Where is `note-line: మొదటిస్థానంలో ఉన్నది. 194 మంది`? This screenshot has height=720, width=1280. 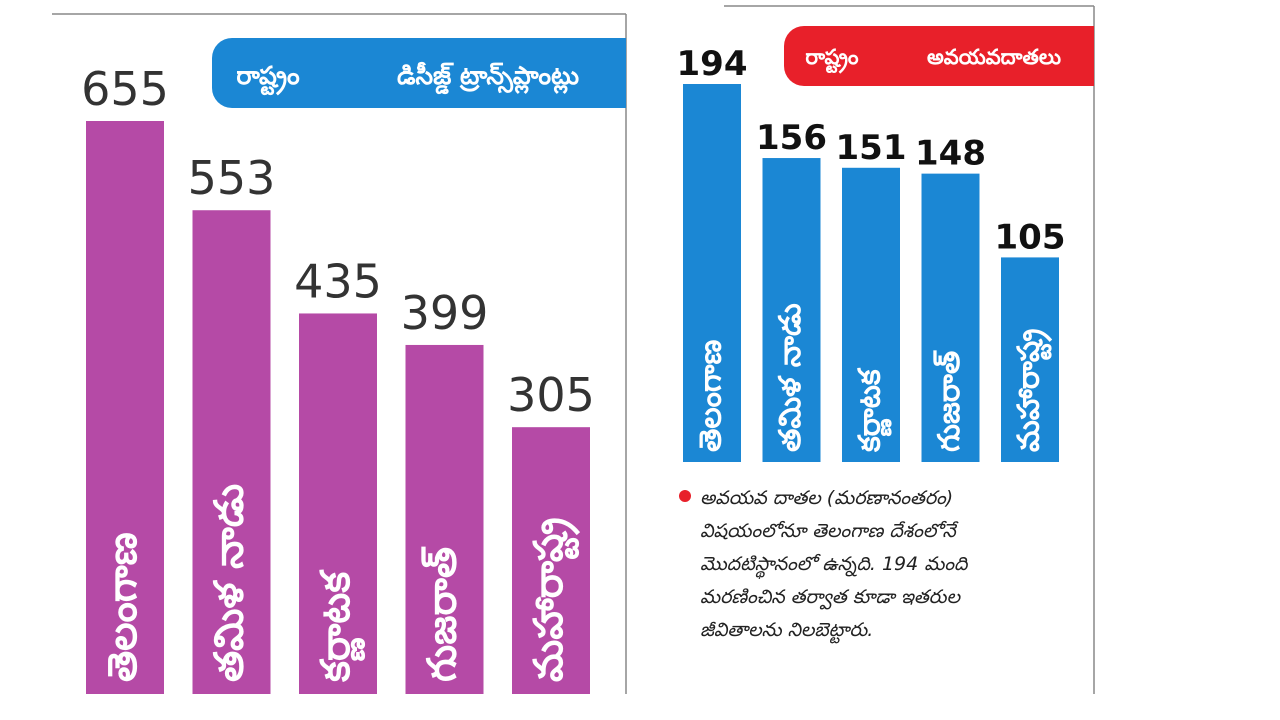
note-line: మొదటిస్థానంలో ఉన్నది. 194 మంది is located at coordinates (834, 564).